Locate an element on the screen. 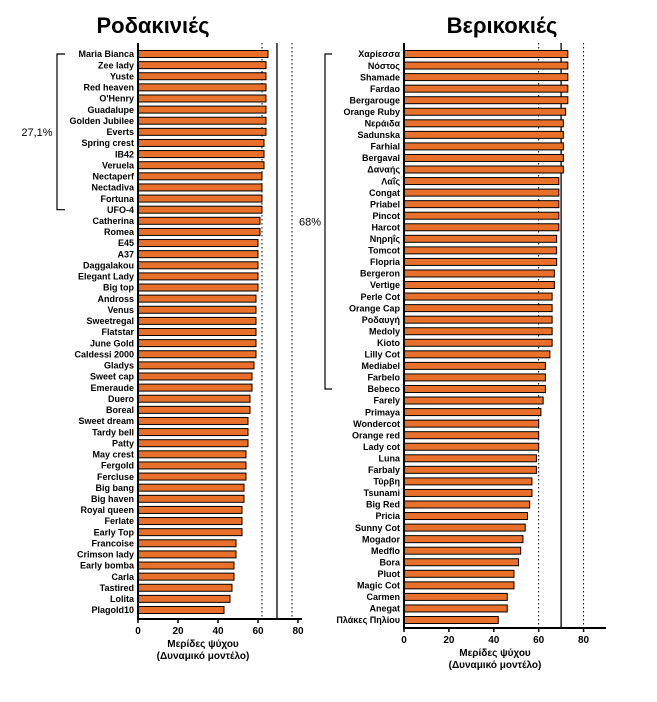  category-label: Royal queen is located at coordinates (107, 510).